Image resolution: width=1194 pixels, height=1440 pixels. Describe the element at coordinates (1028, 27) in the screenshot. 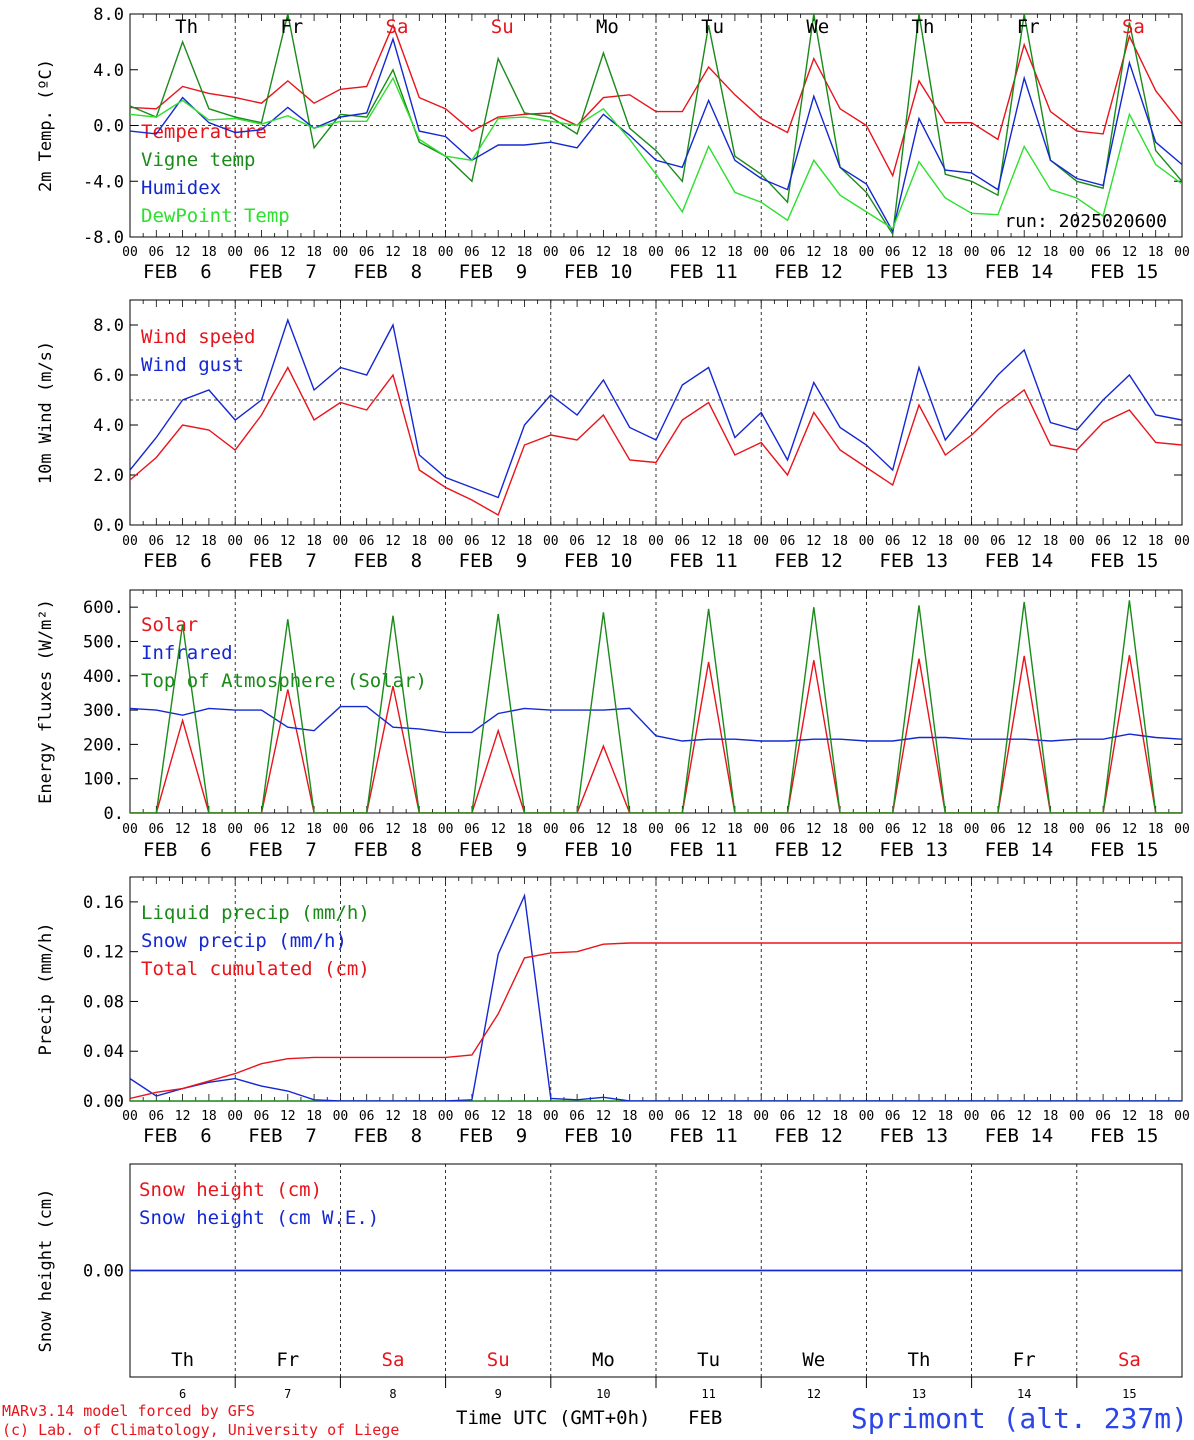

I see `weekday-label: Fr` at that location.